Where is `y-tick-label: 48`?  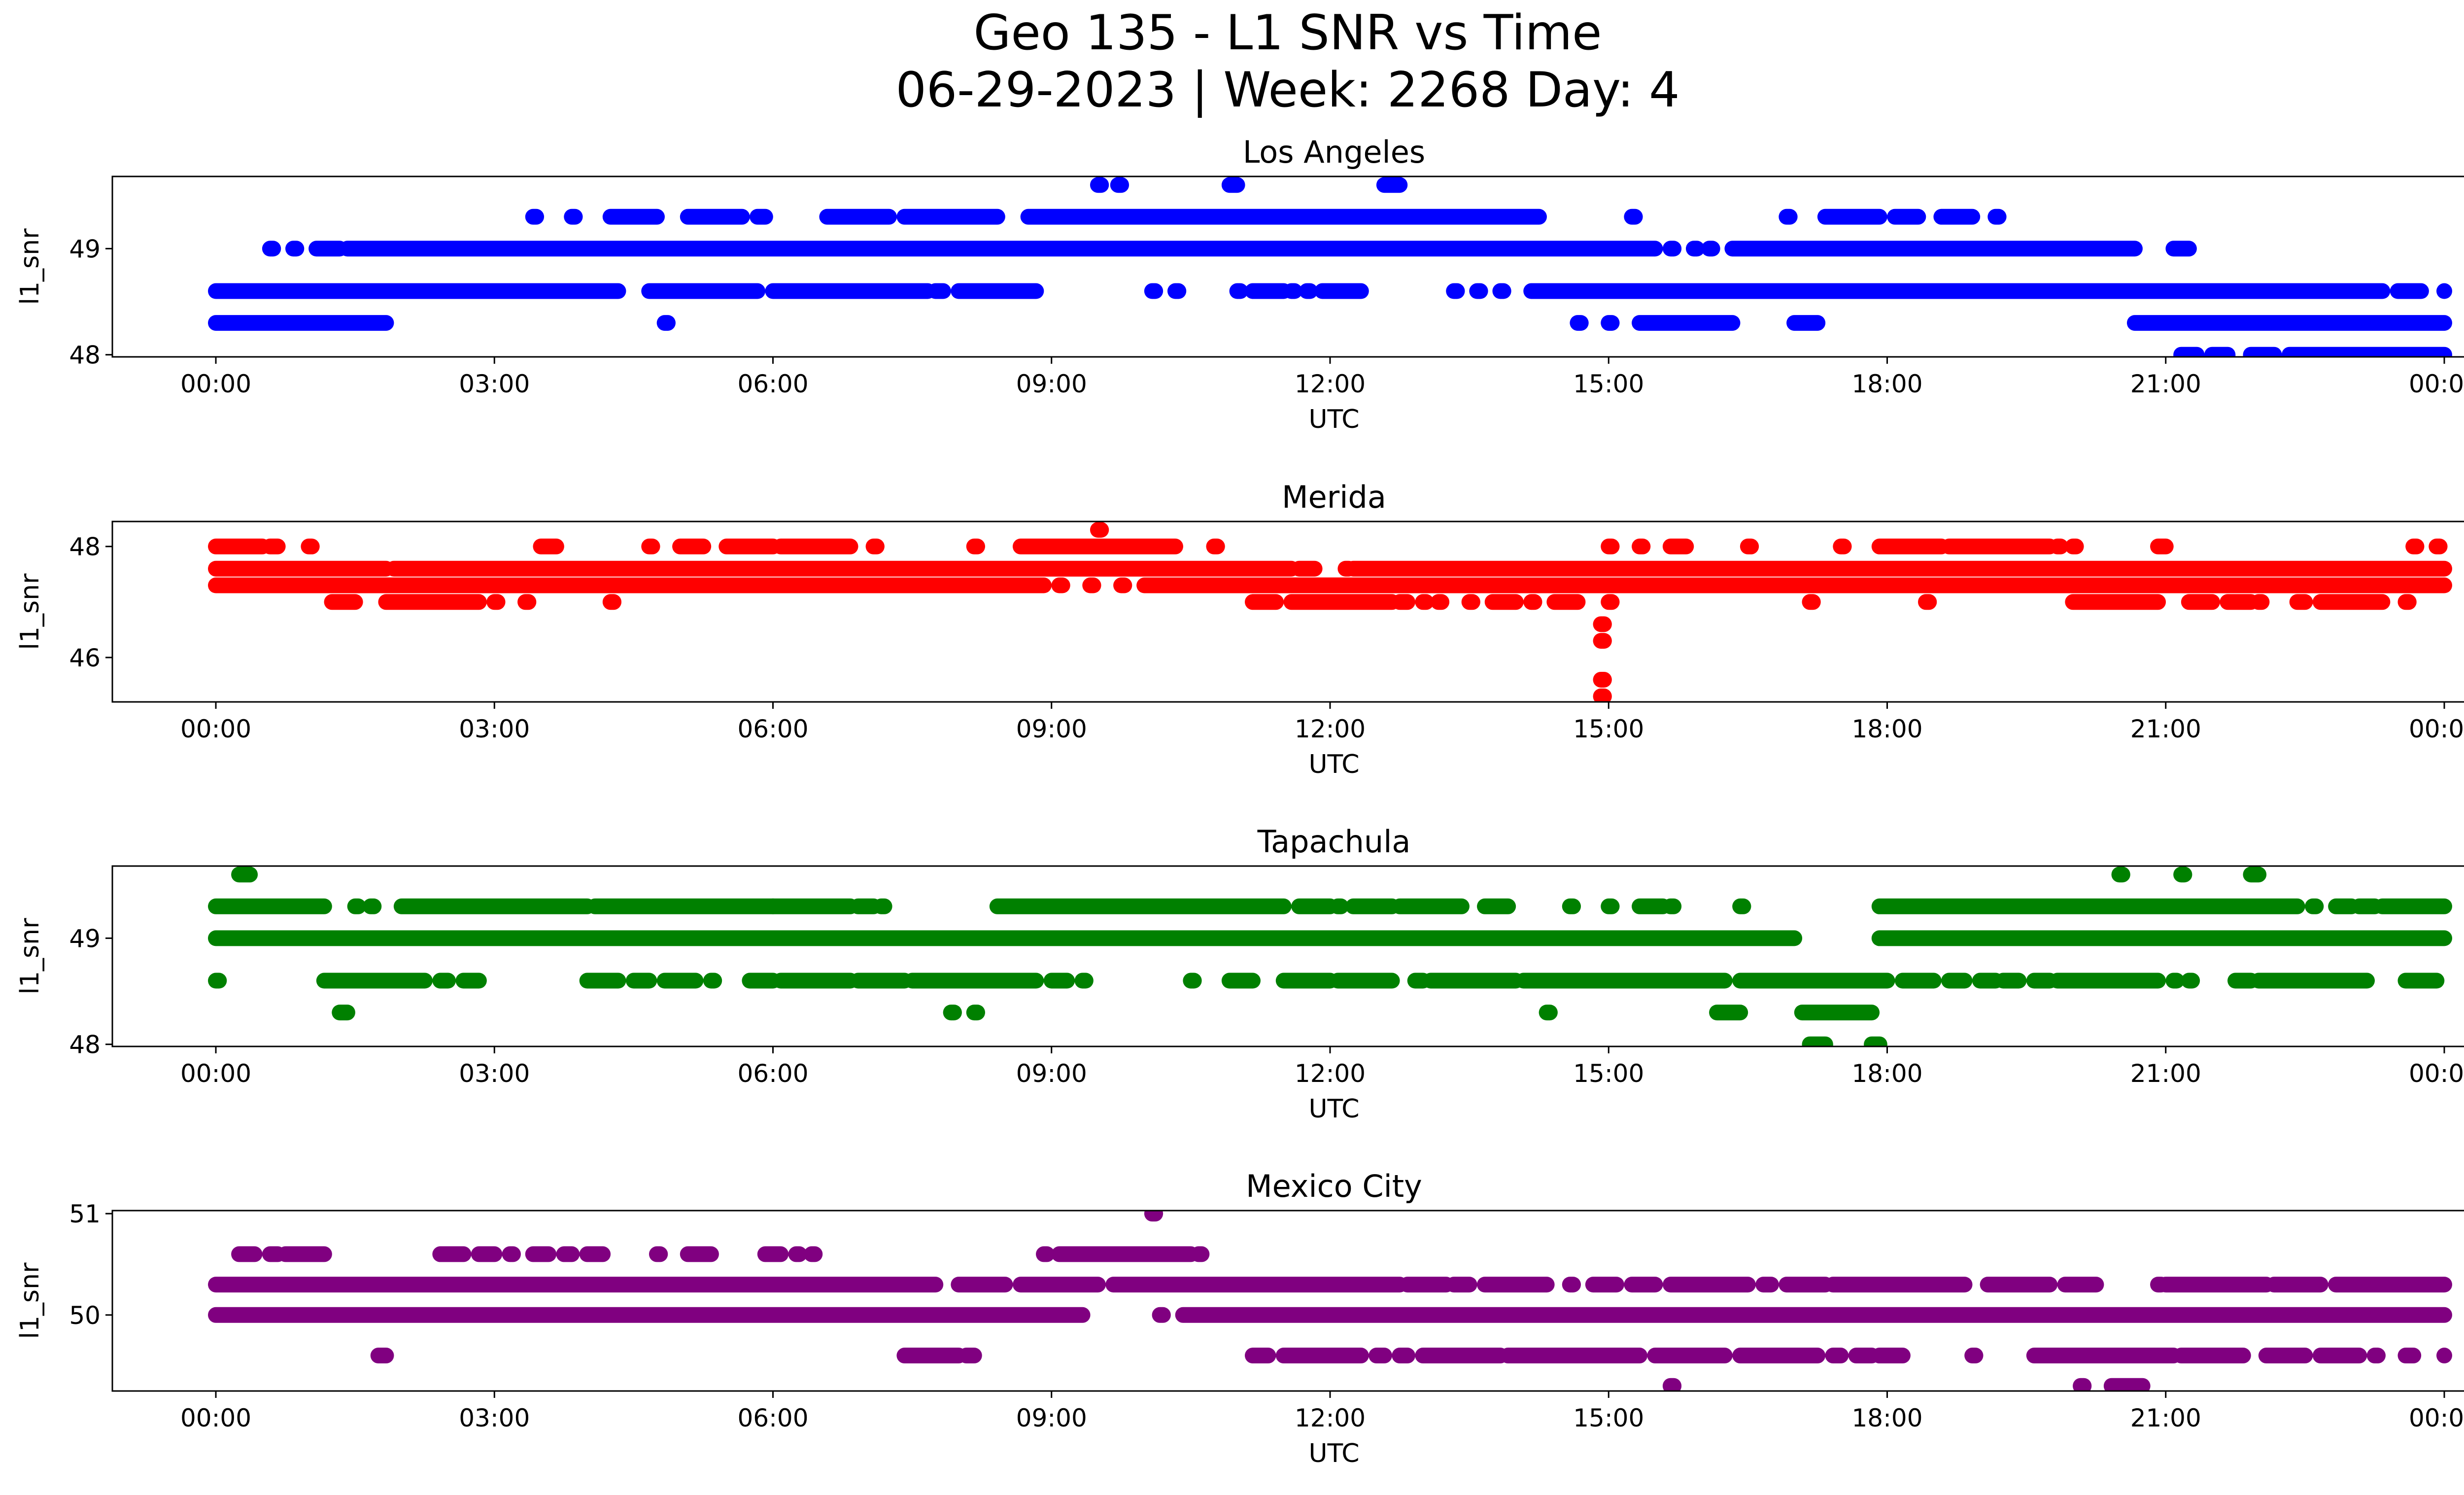 y-tick-label: 48 is located at coordinates (85, 1045).